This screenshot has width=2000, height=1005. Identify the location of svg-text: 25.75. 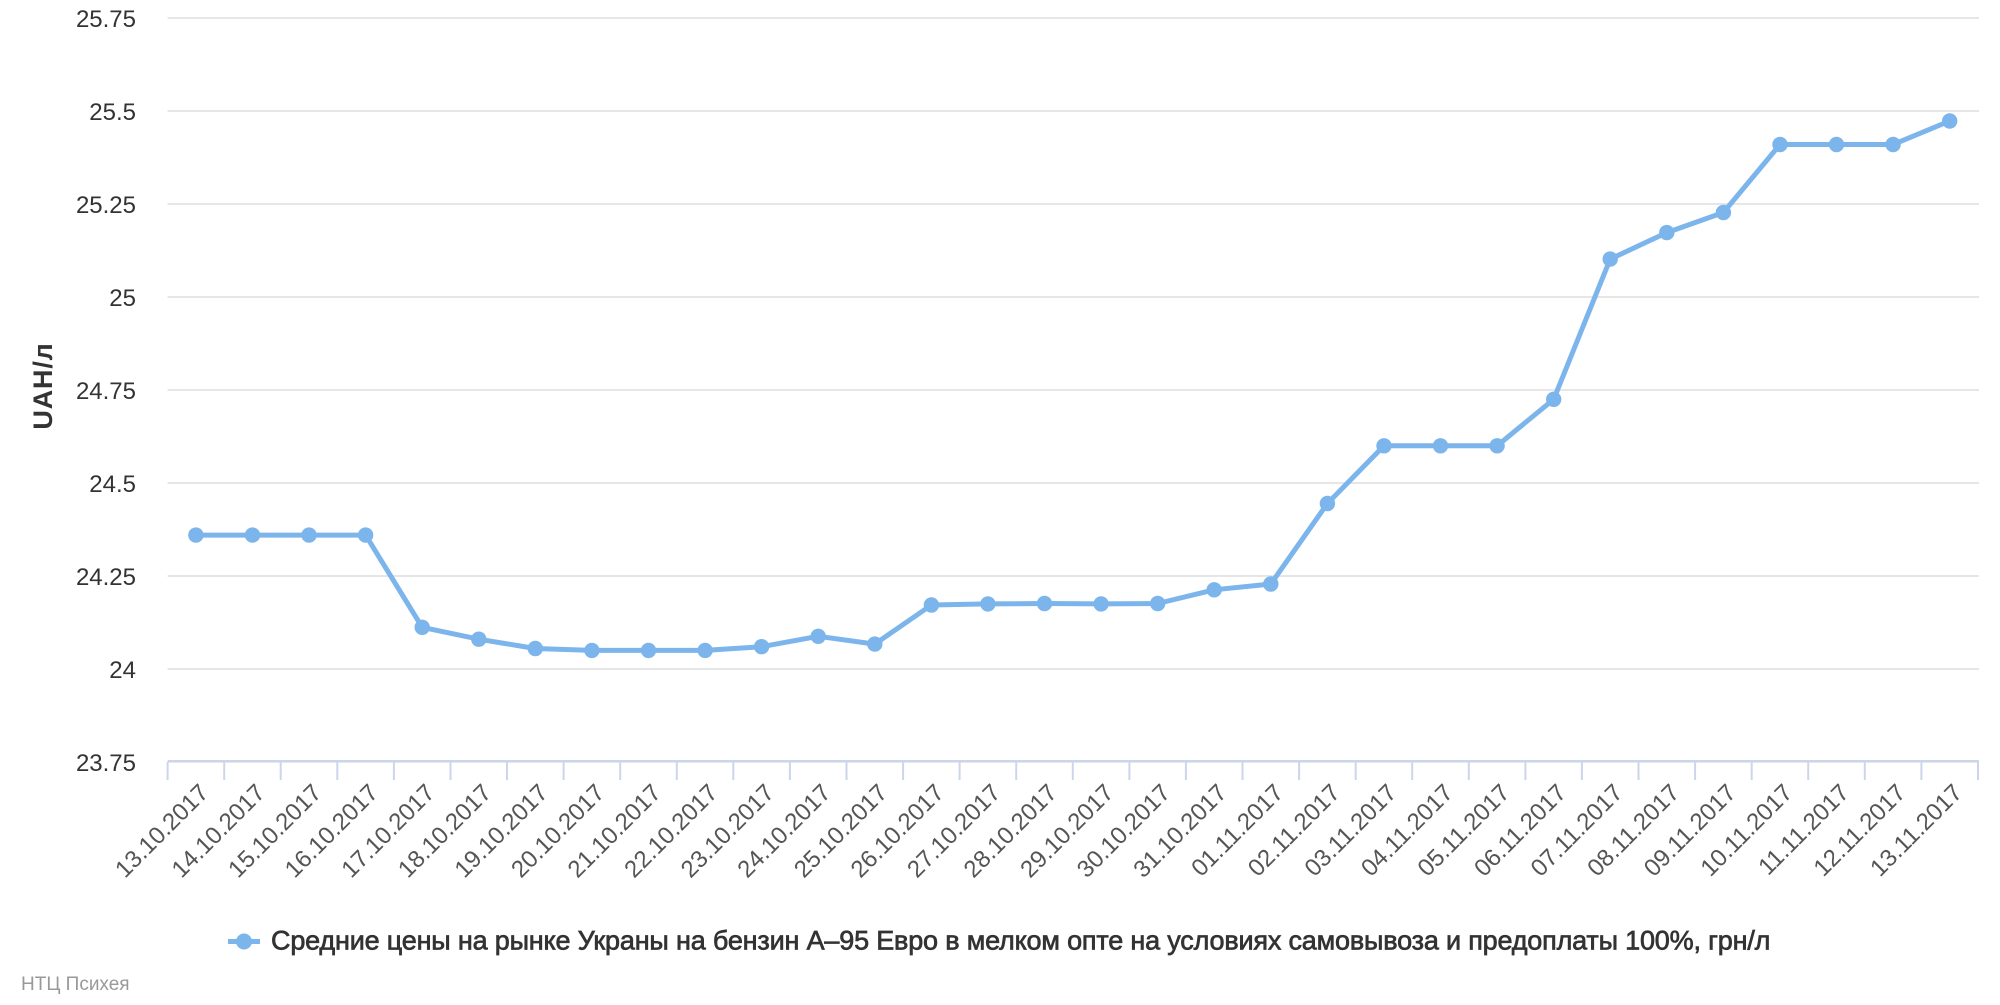
(106, 19).